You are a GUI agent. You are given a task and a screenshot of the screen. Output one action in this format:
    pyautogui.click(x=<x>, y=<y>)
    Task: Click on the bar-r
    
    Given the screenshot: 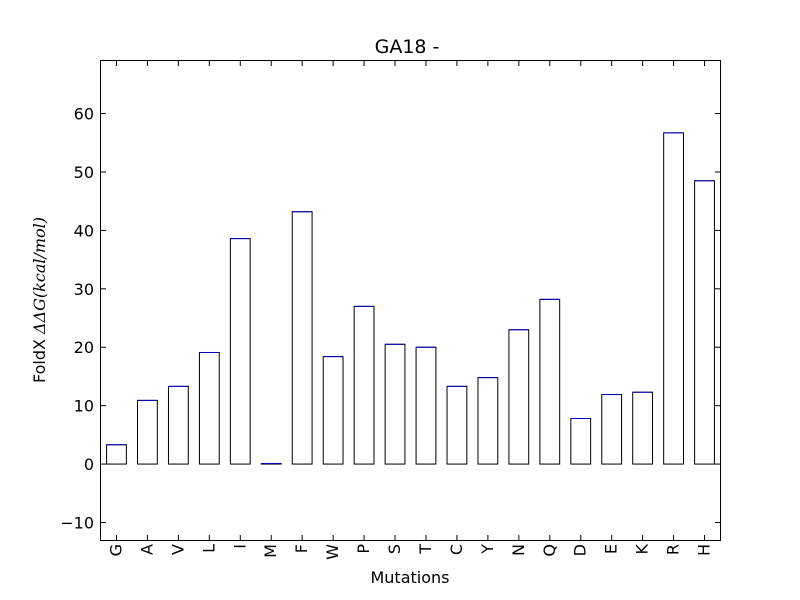 What is the action you would take?
    pyautogui.click(x=673, y=298)
    